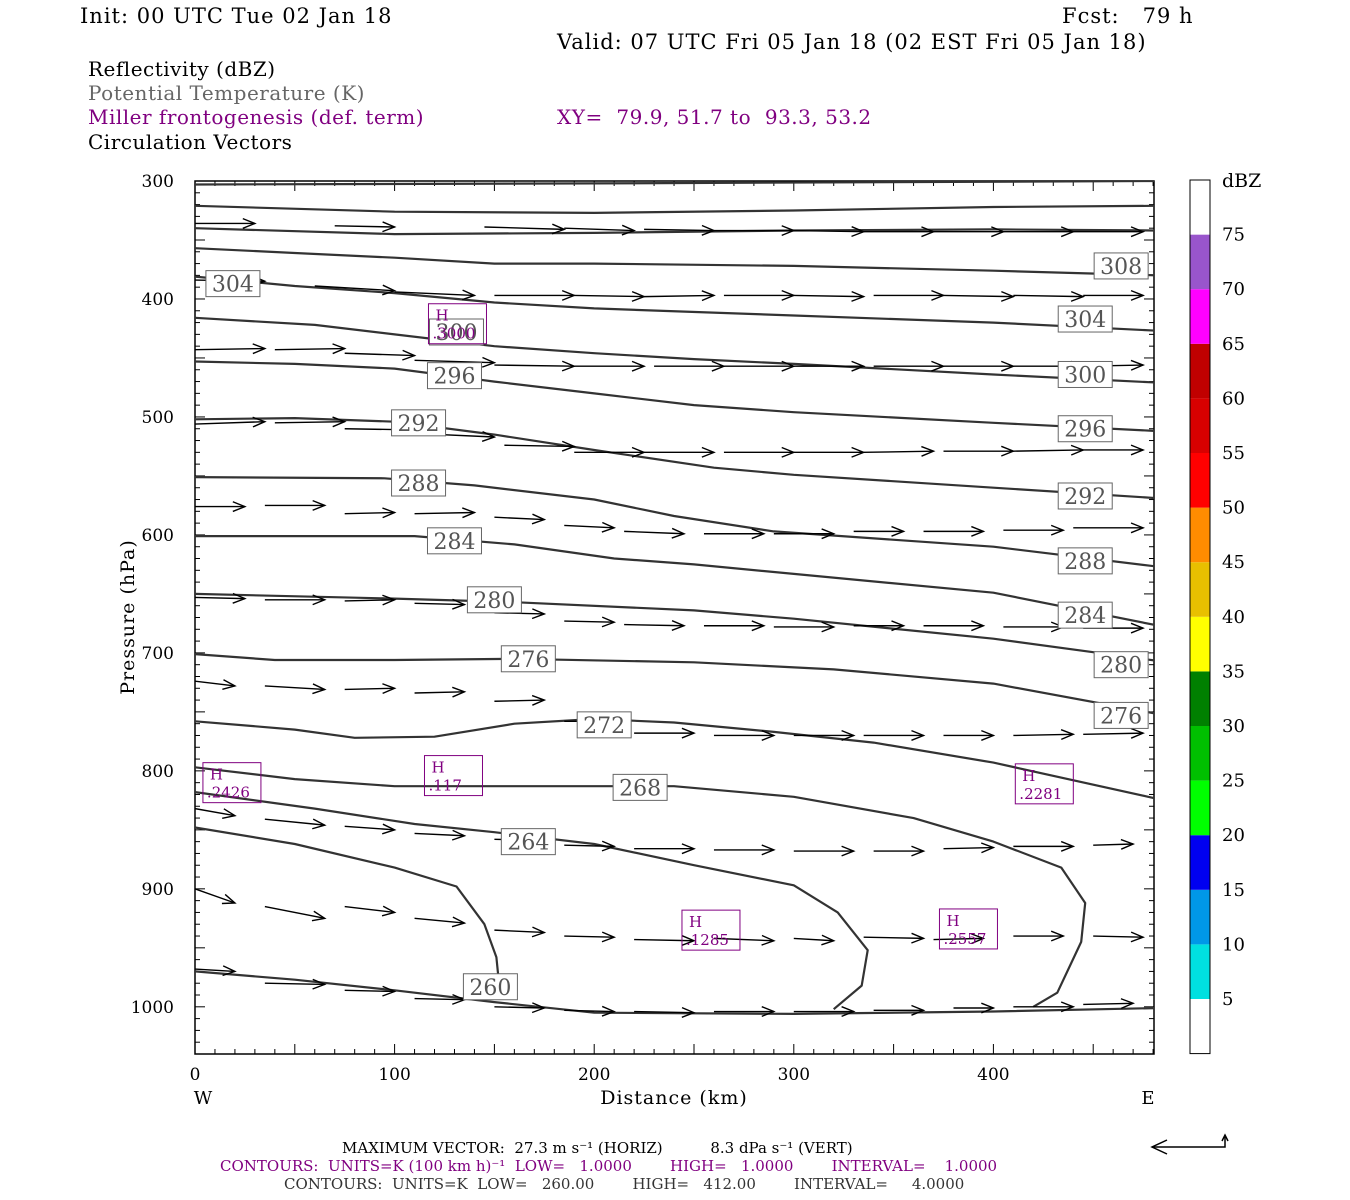 This screenshot has height=1200, width=1350. What do you see at coordinates (1233, 726) in the screenshot?
I see `colorbar-tick-label: 30` at bounding box center [1233, 726].